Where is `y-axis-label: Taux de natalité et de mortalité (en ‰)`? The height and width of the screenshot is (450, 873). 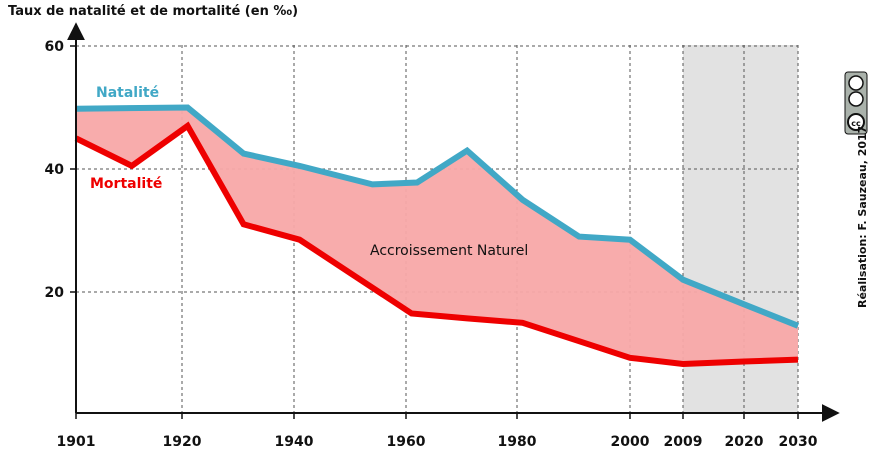
y-axis-label: Taux de natalité et de mortalité (en ‰) is located at coordinates (153, 11).